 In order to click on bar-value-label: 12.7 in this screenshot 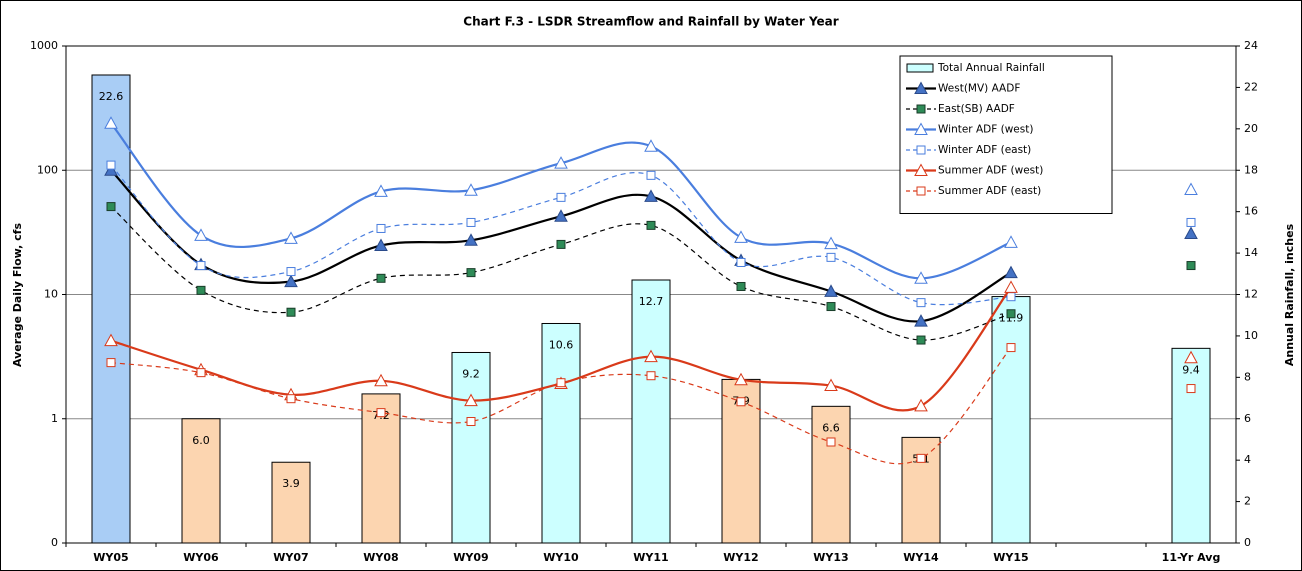, I will do `click(651, 301)`.